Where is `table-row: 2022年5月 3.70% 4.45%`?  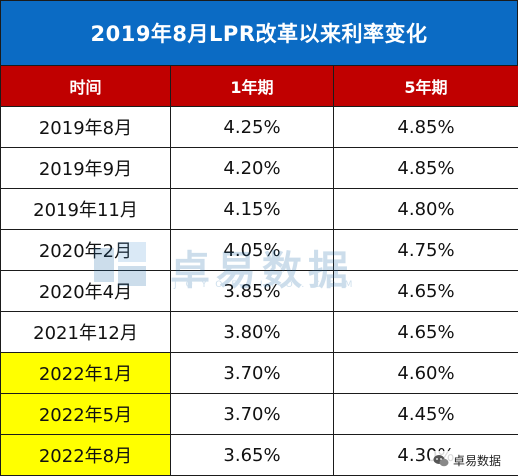
table-row: 2022年5月 3.70% 4.45% is located at coordinates (259, 414).